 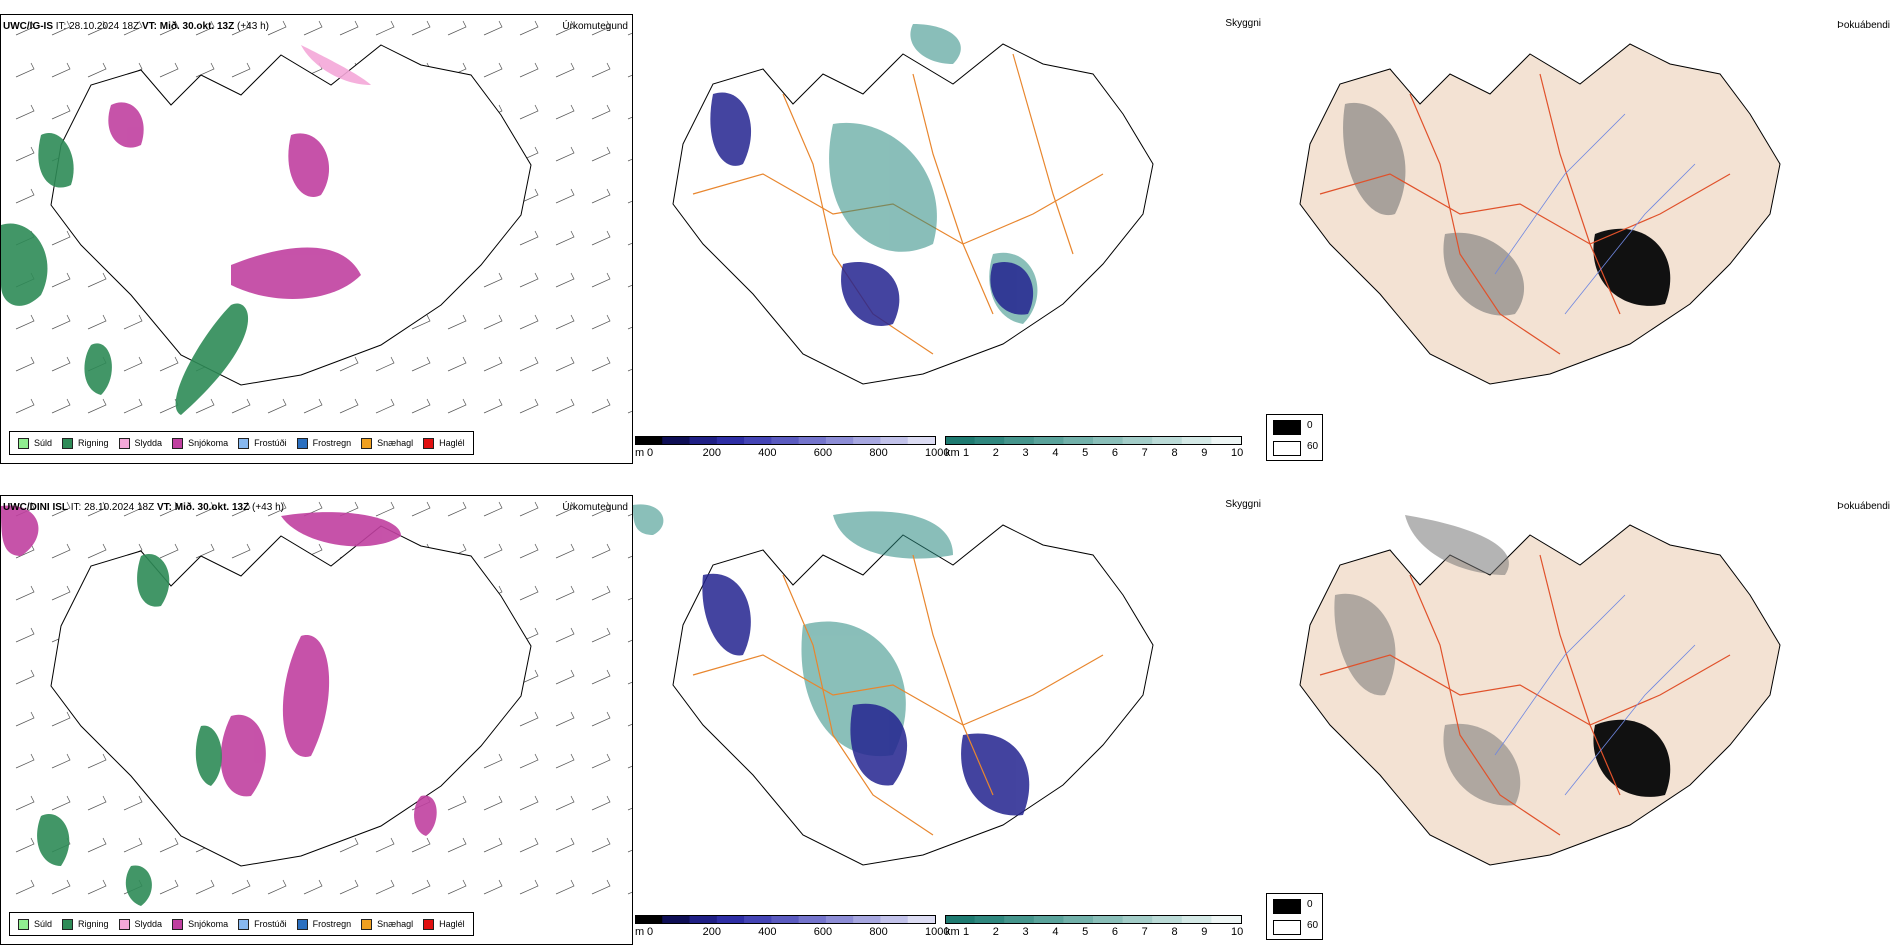 I want to click on fog-map-bottom, so click(x=1540, y=690).